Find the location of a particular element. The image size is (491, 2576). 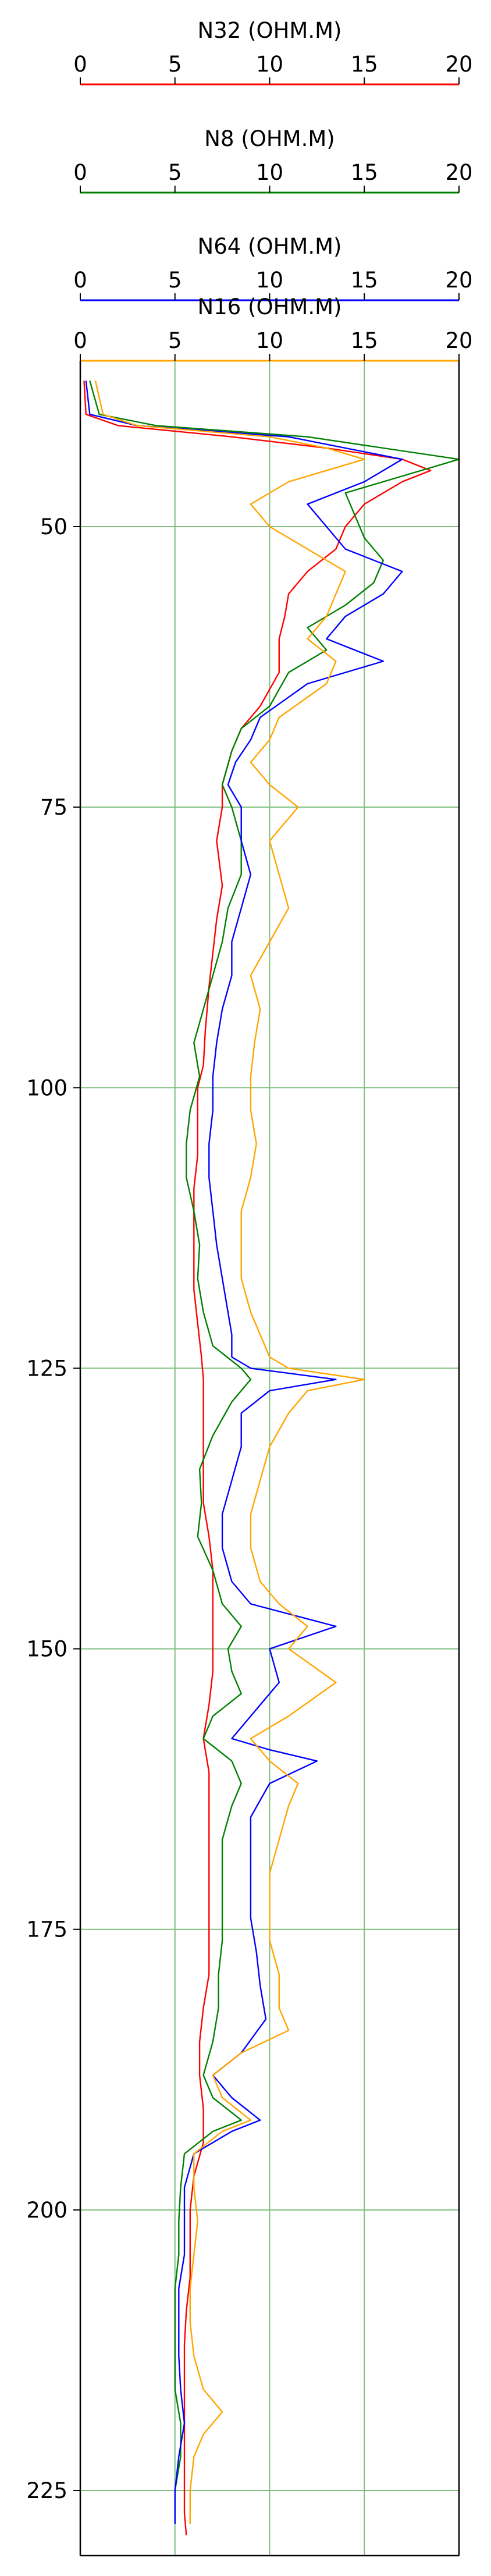

x-tick-label-n16-ohm-m-5: 5 is located at coordinates (175, 340).